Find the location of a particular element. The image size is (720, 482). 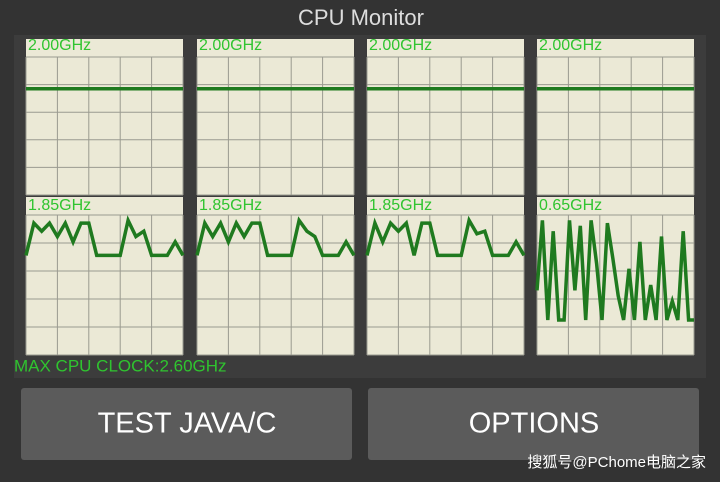

options-button is located at coordinates (533, 424).